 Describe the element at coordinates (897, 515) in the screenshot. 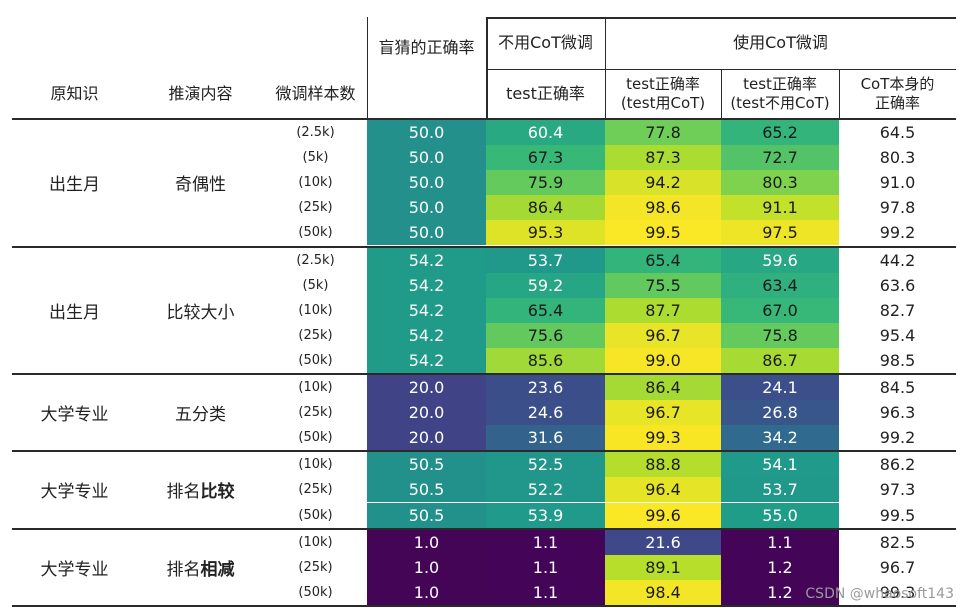

I see `value-cell-cot-self: 99.5` at that location.